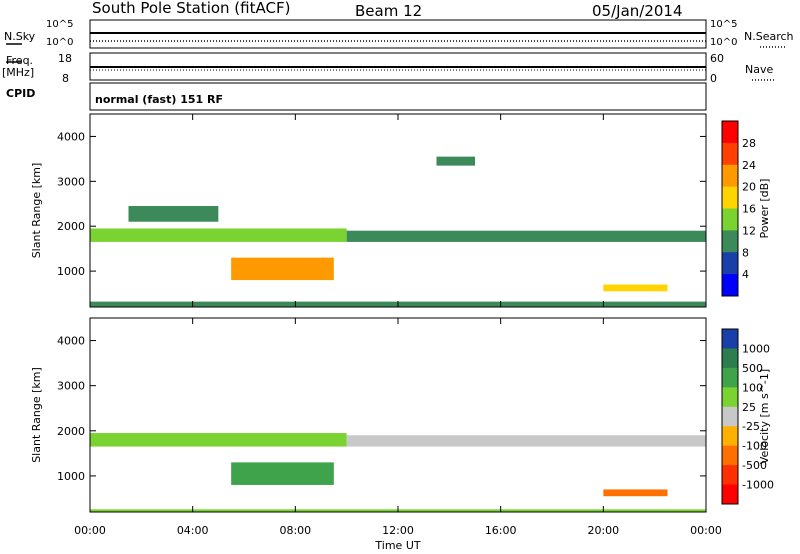 This screenshot has height=554, width=800. Describe the element at coordinates (749, 407) in the screenshot. I see `colorbar-tick-label: 25` at that location.